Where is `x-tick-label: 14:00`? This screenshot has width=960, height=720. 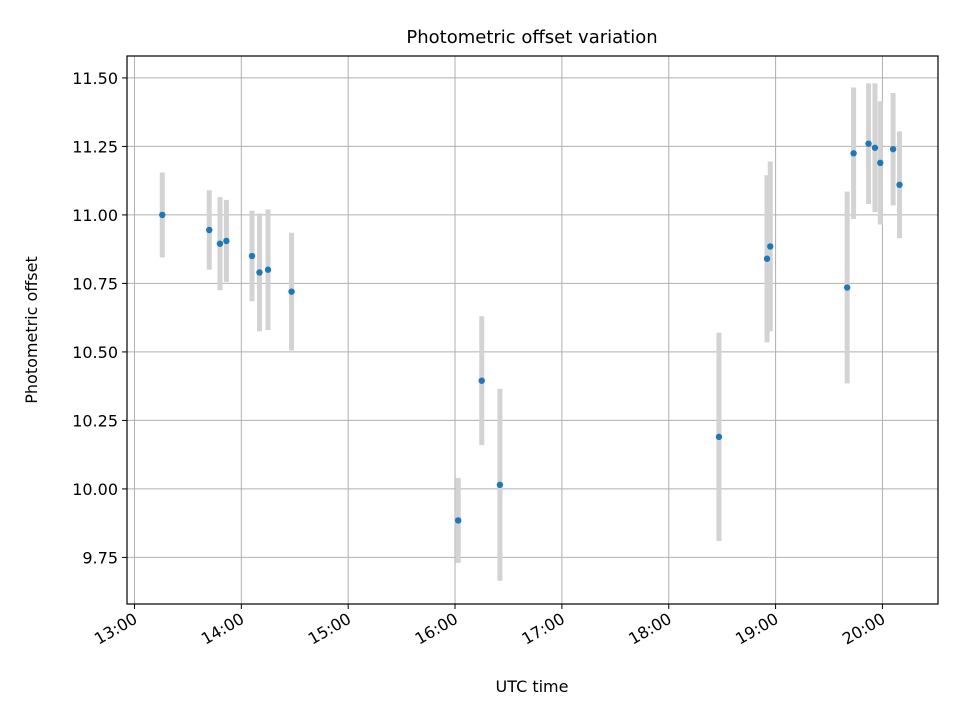 x-tick-label: 14:00 is located at coordinates (222, 629).